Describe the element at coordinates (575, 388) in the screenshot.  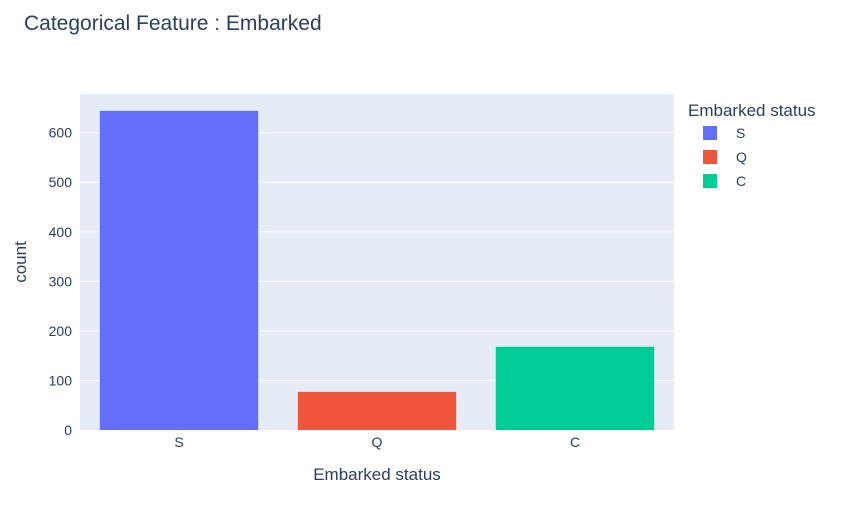
I see `bar-c` at that location.